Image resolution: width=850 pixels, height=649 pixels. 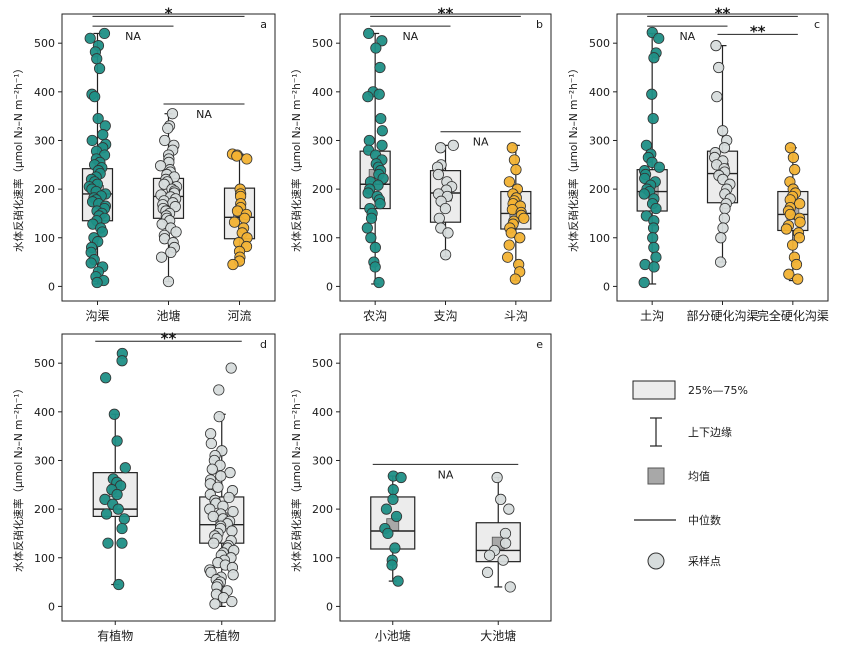 What do you see at coordinates (296, 477) in the screenshot?
I see `y-axis-label: 水体反硝化速率（μmol N₂–N m⁻²h⁻¹）` at bounding box center [296, 477].